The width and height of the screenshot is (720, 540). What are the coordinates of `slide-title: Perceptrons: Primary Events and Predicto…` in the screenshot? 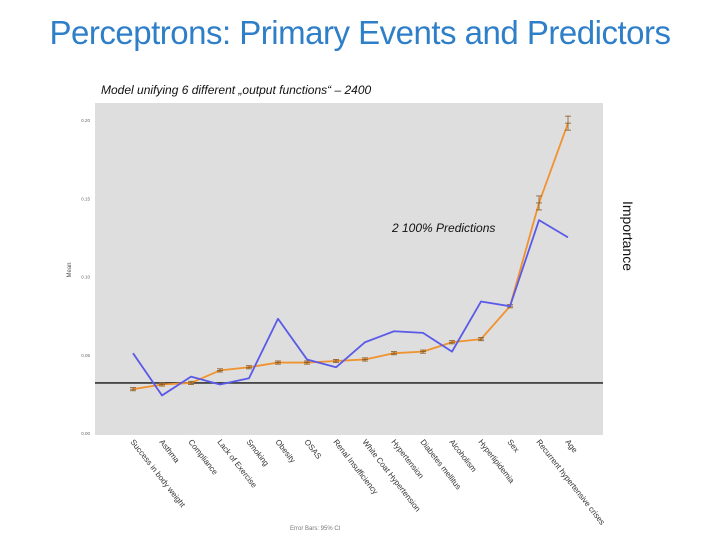 It's located at (360, 32).